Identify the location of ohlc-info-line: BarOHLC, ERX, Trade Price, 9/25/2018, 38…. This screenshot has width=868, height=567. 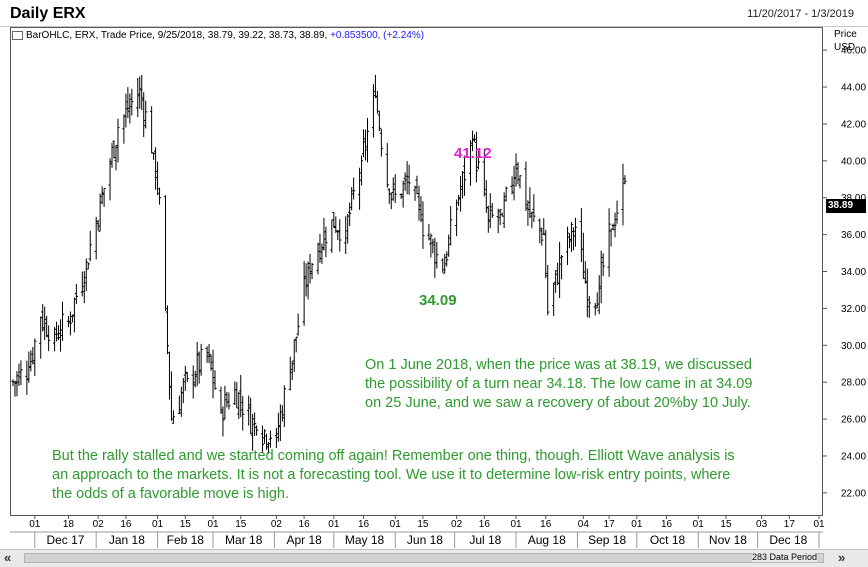
(218, 35).